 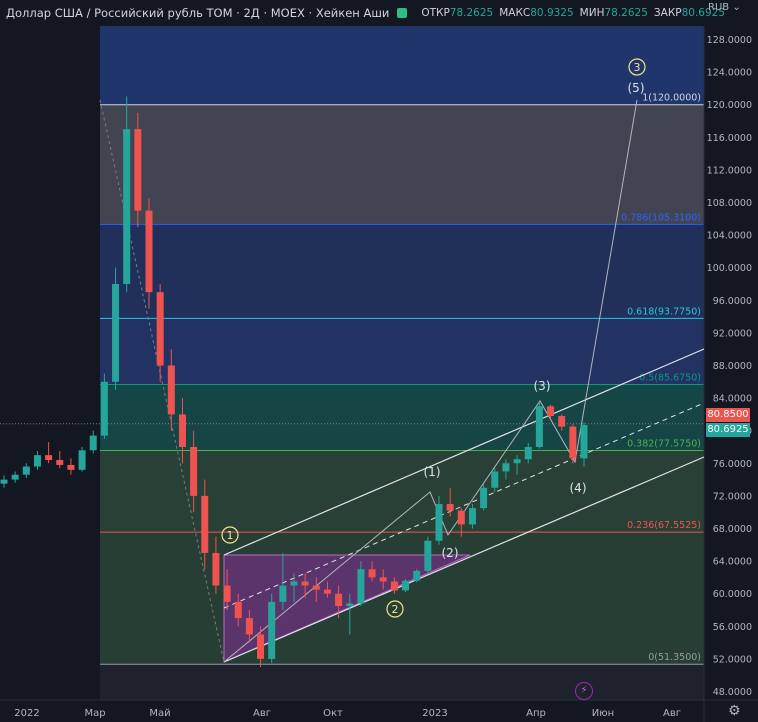 I want to click on gear-icon: ⚙, so click(x=734, y=711).